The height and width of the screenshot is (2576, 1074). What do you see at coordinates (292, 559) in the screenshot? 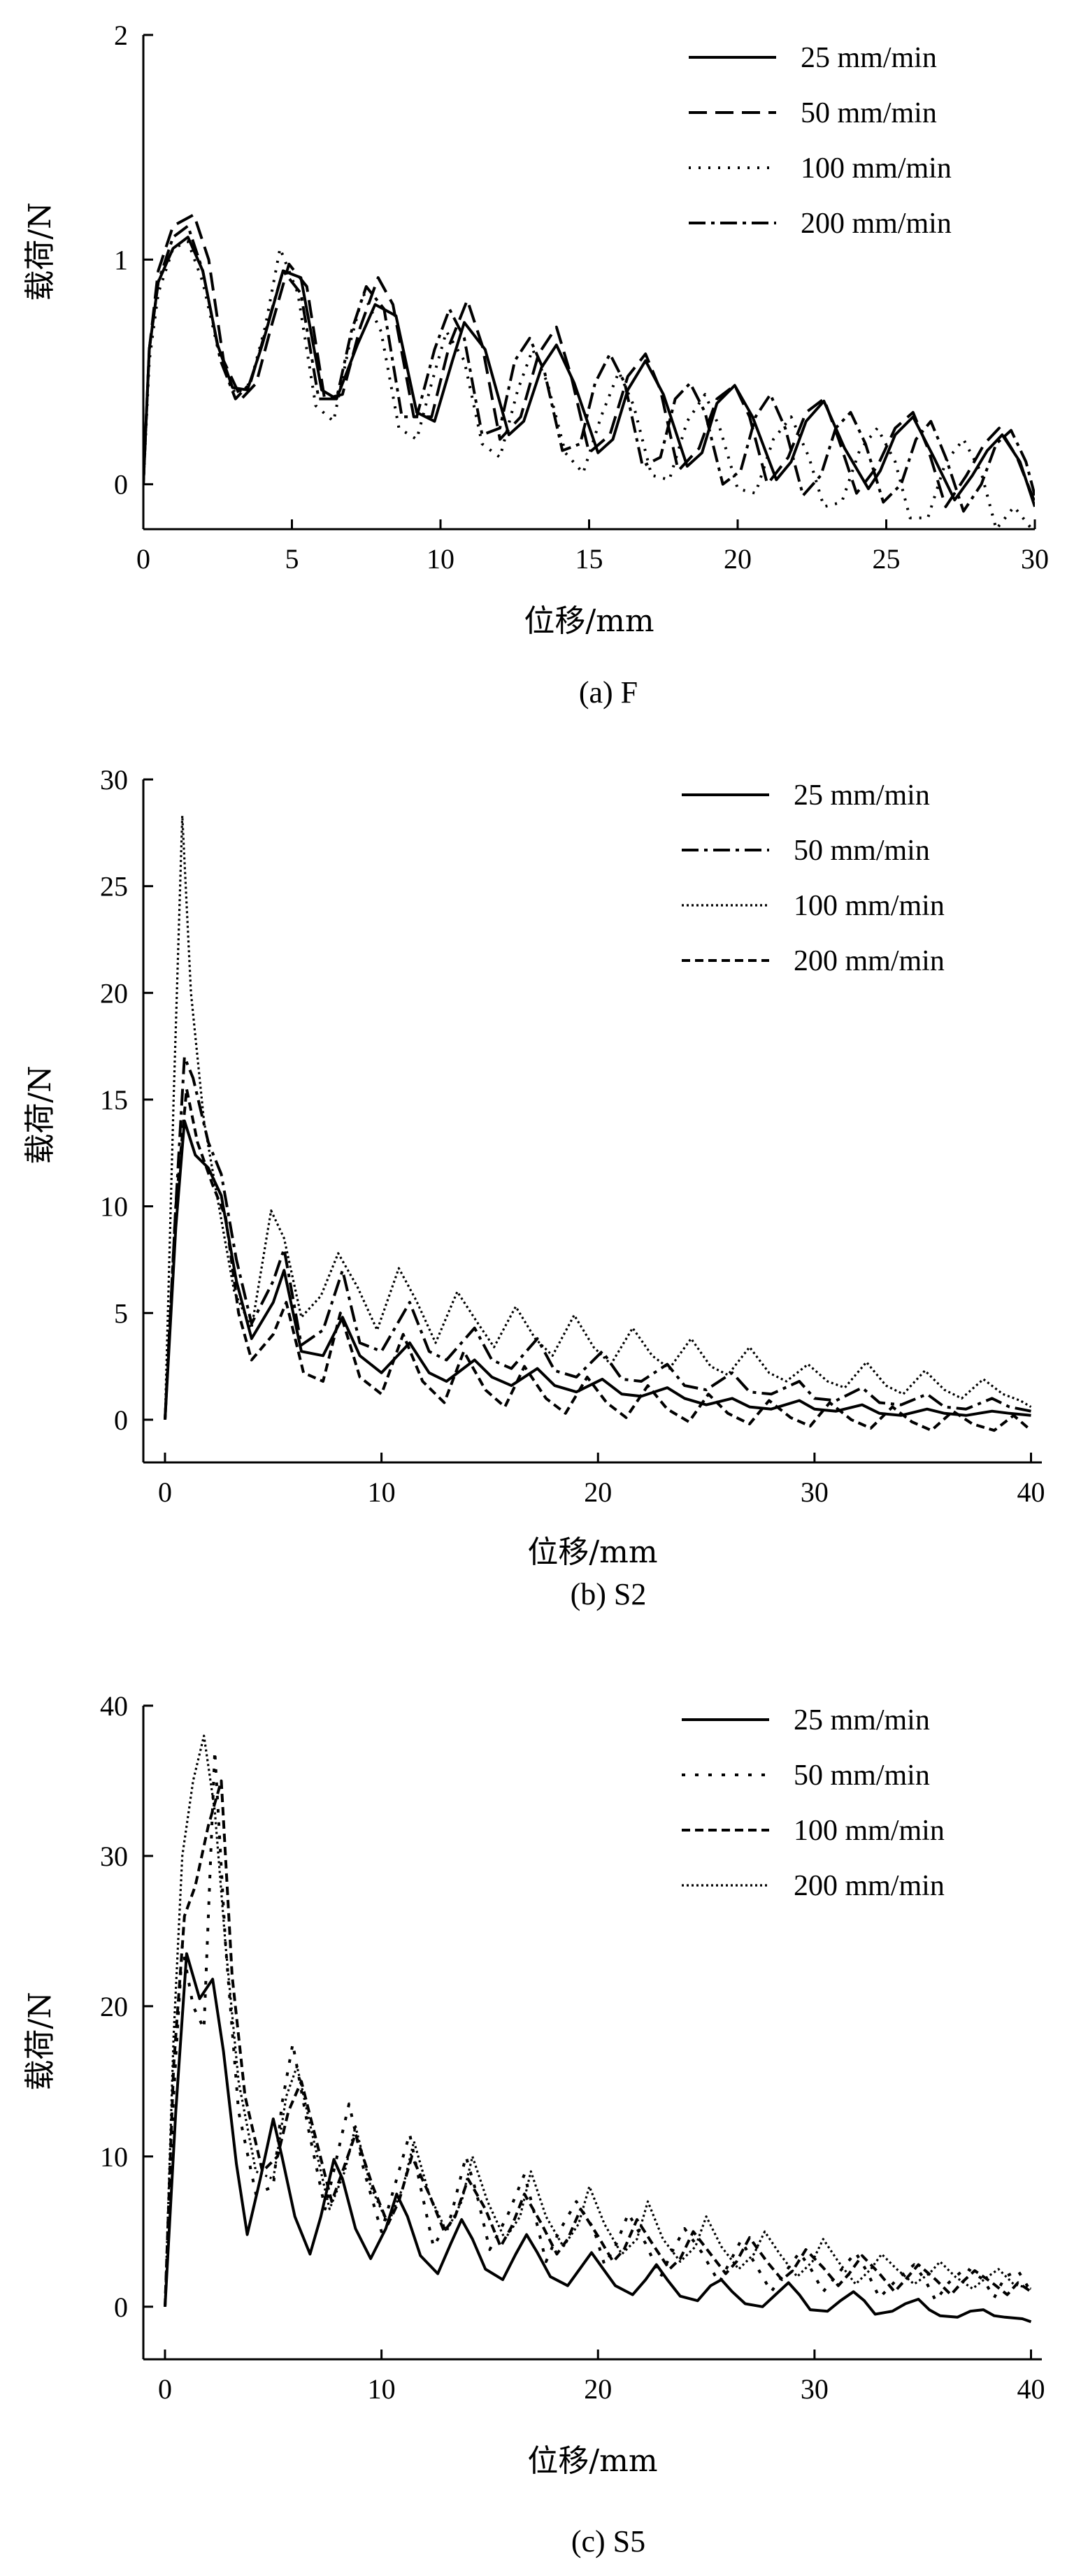
I see `x-tick-label: 5` at bounding box center [292, 559].